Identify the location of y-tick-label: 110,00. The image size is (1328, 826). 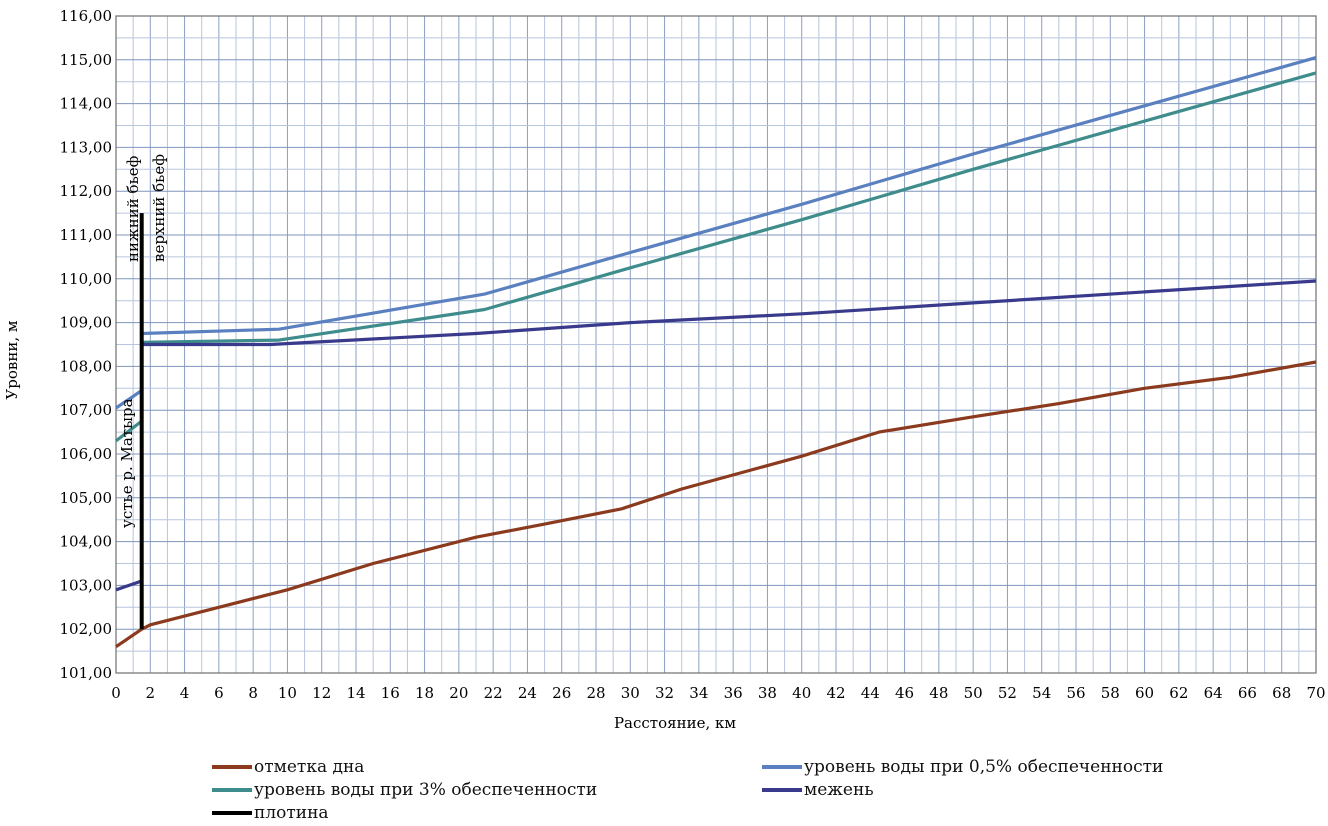
(86, 279).